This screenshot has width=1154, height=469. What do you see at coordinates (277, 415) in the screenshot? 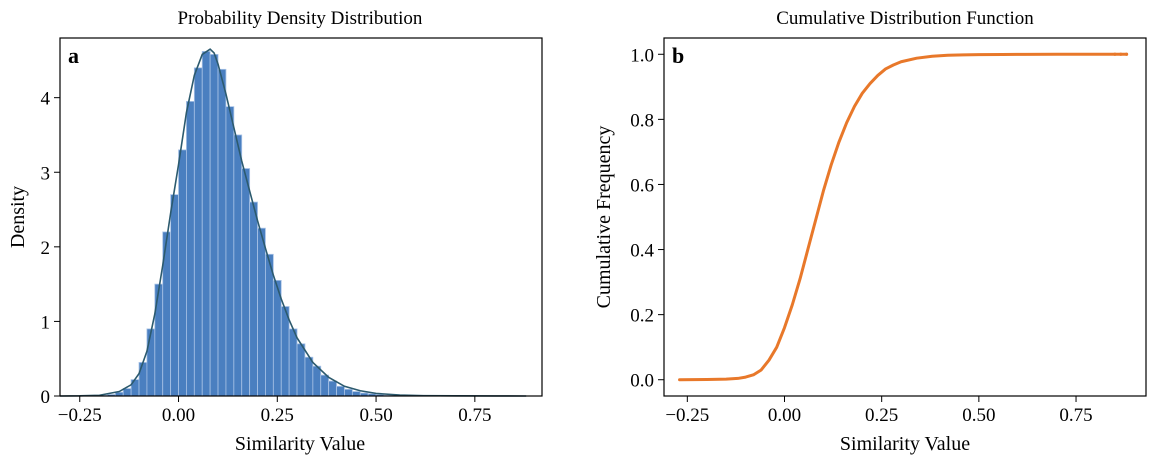
I see `panel-a-x-tick-label: 0.25` at bounding box center [277, 415].